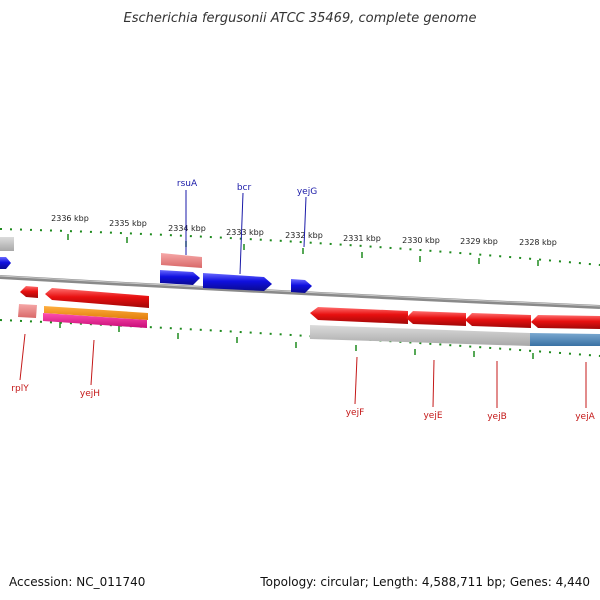 This screenshot has width=600, height=600. Describe the element at coordinates (420, 335) in the screenshot. I see `gene-feature-grey-yej` at that location.